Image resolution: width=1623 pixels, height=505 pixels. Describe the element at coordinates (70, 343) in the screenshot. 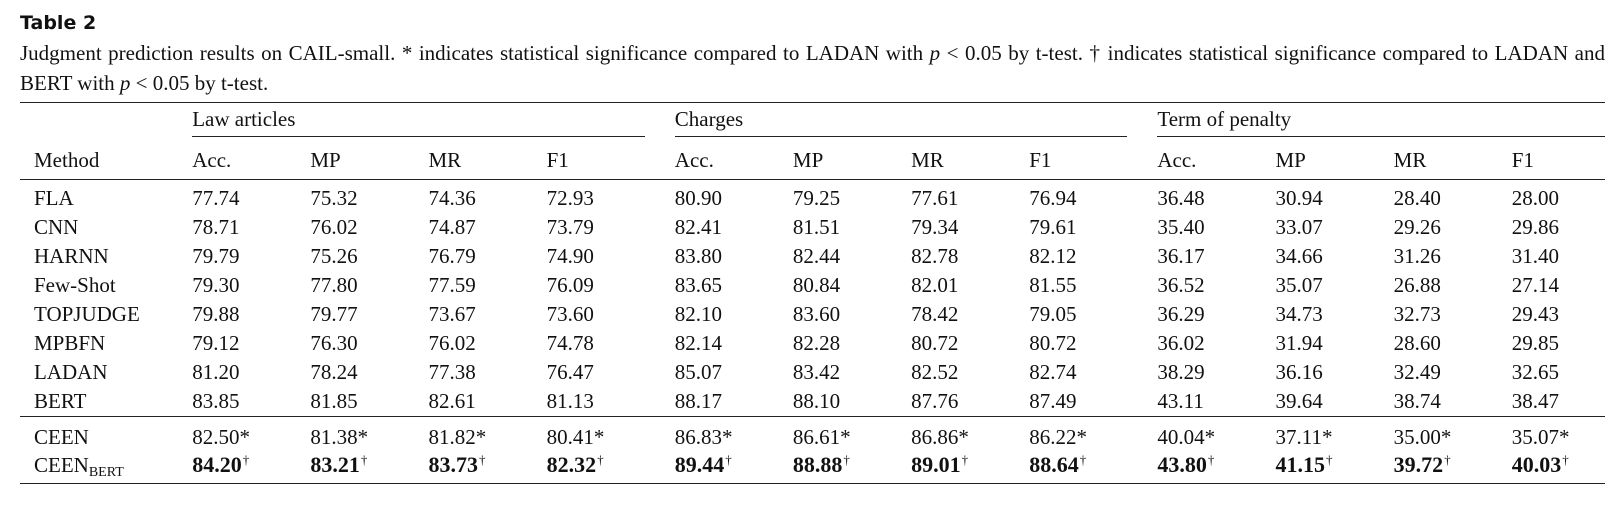

I see `method-name: MPBFN` at that location.